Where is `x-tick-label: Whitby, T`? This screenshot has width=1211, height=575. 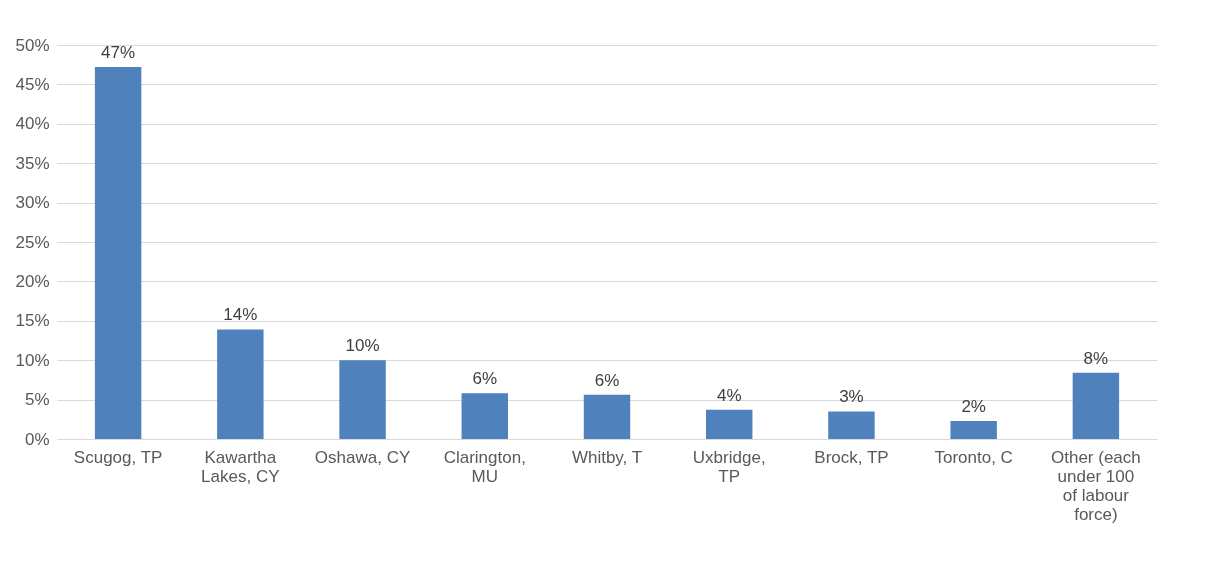
x-tick-label: Whitby, T is located at coordinates (607, 457).